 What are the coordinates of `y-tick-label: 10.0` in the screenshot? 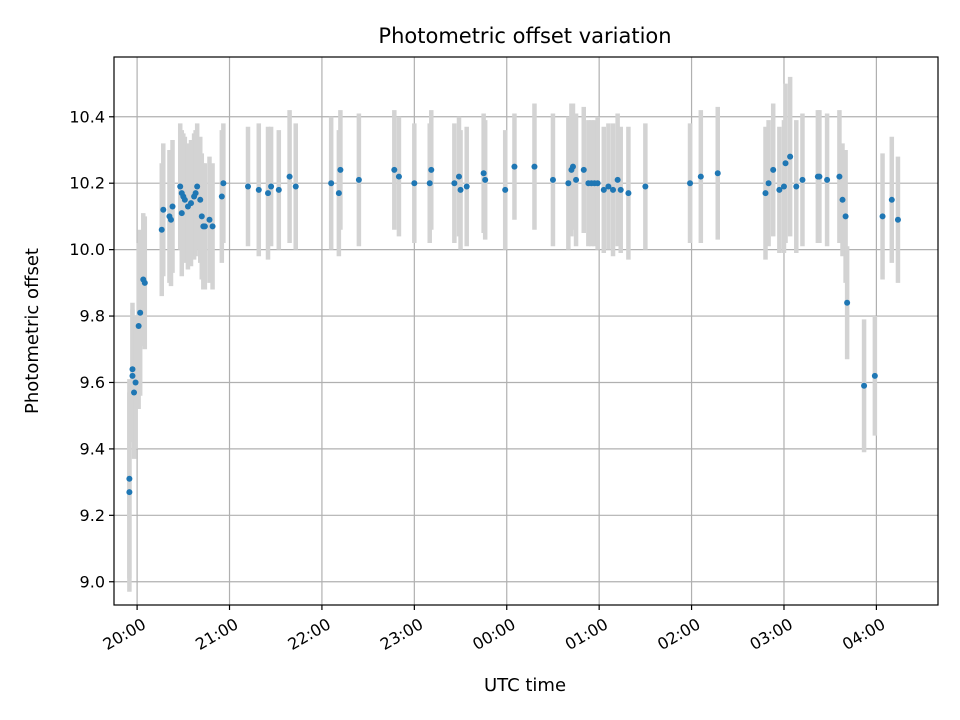 It's located at (87, 249).